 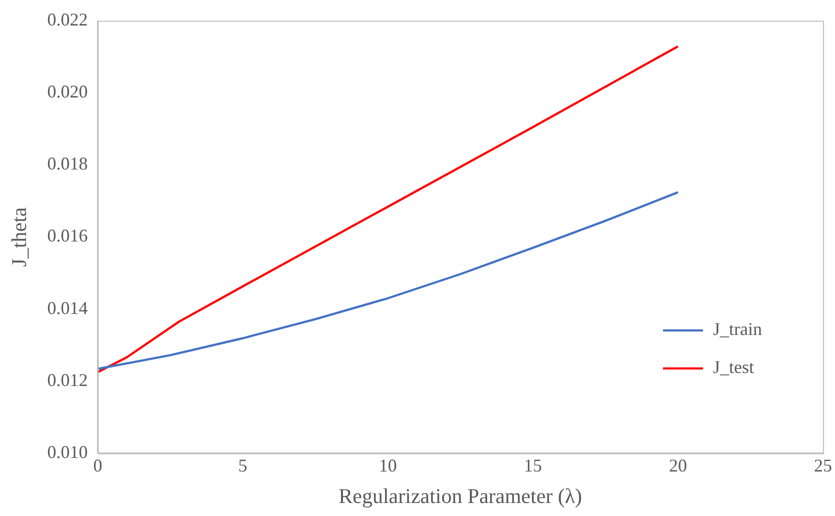 What do you see at coordinates (67, 236) in the screenshot?
I see `y-tick-label: 0.016` at bounding box center [67, 236].